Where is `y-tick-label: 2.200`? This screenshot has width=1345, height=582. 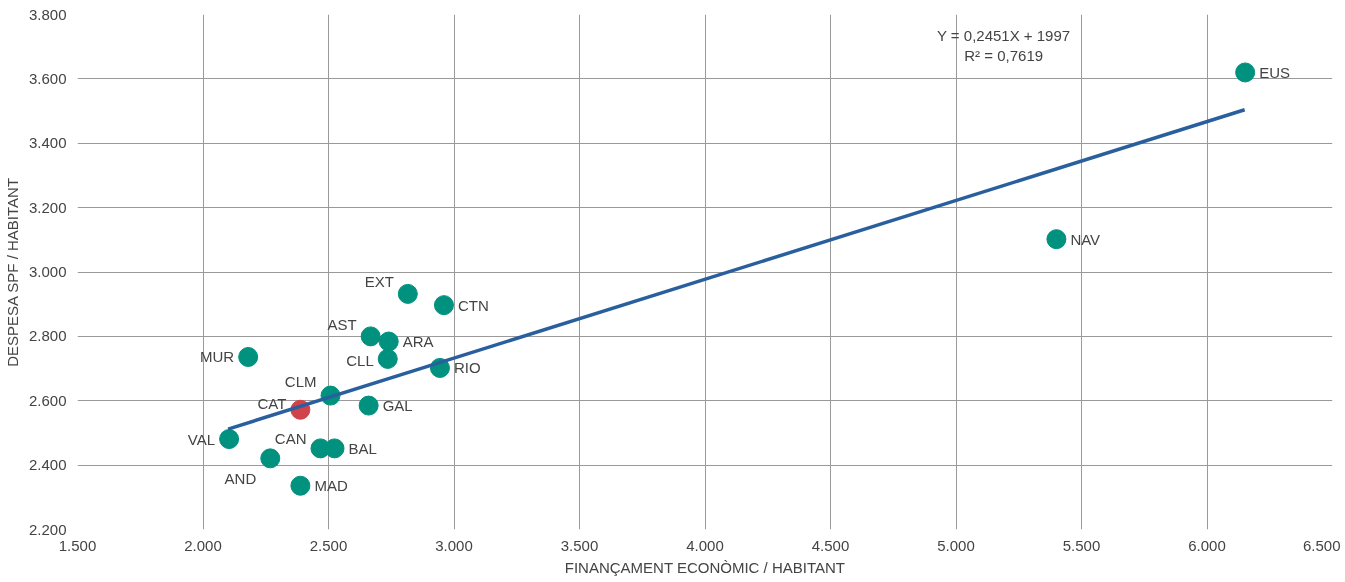 y-tick-label: 2.200 is located at coordinates (47, 529).